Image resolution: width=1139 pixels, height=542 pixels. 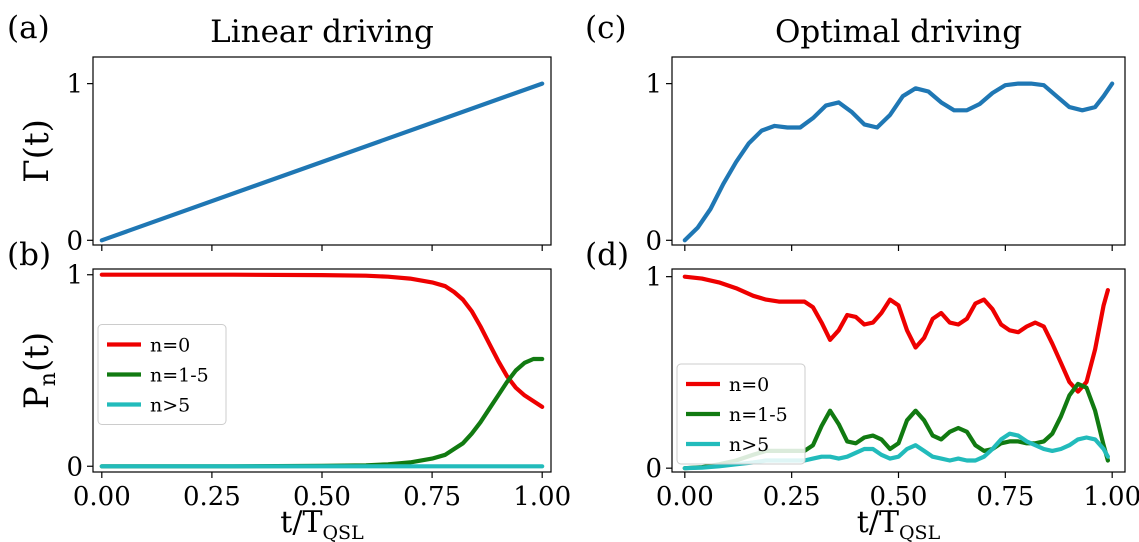 What do you see at coordinates (322, 32) in the screenshot?
I see `panel-title: Linear driving` at bounding box center [322, 32].